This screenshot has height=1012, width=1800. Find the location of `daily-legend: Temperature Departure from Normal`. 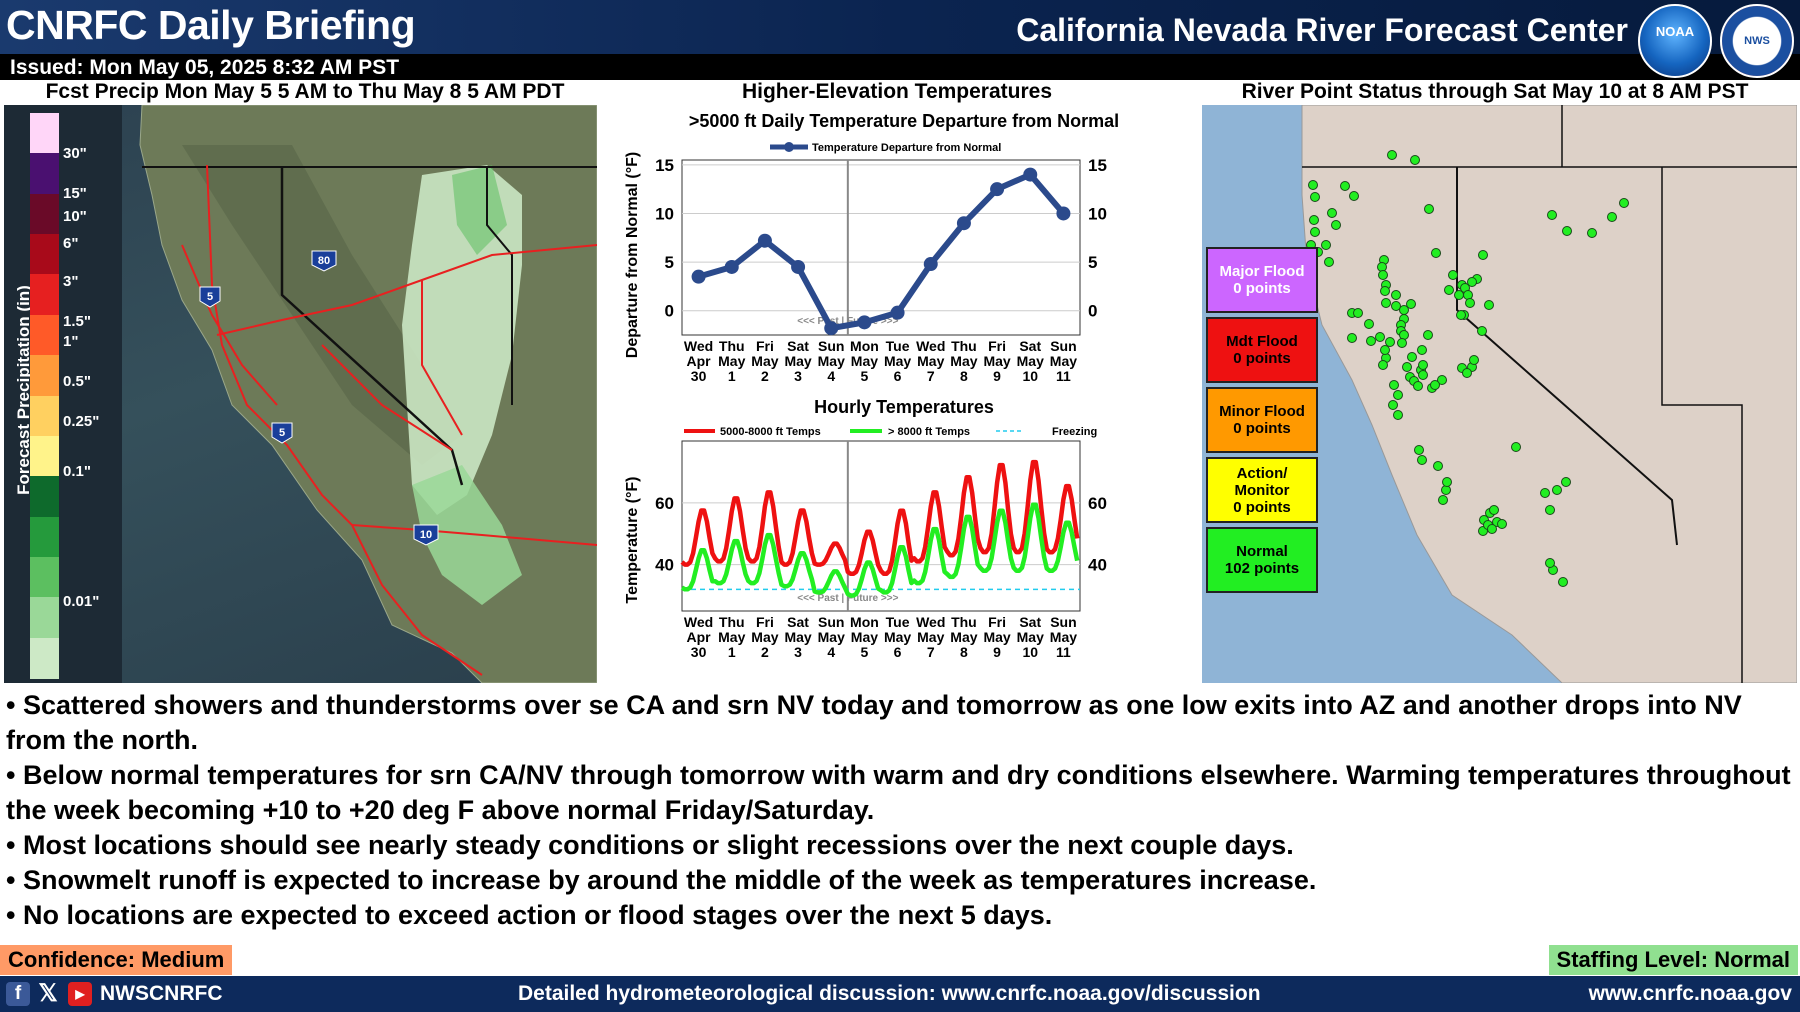

daily-legend: Temperature Departure from Normal is located at coordinates (885, 148).